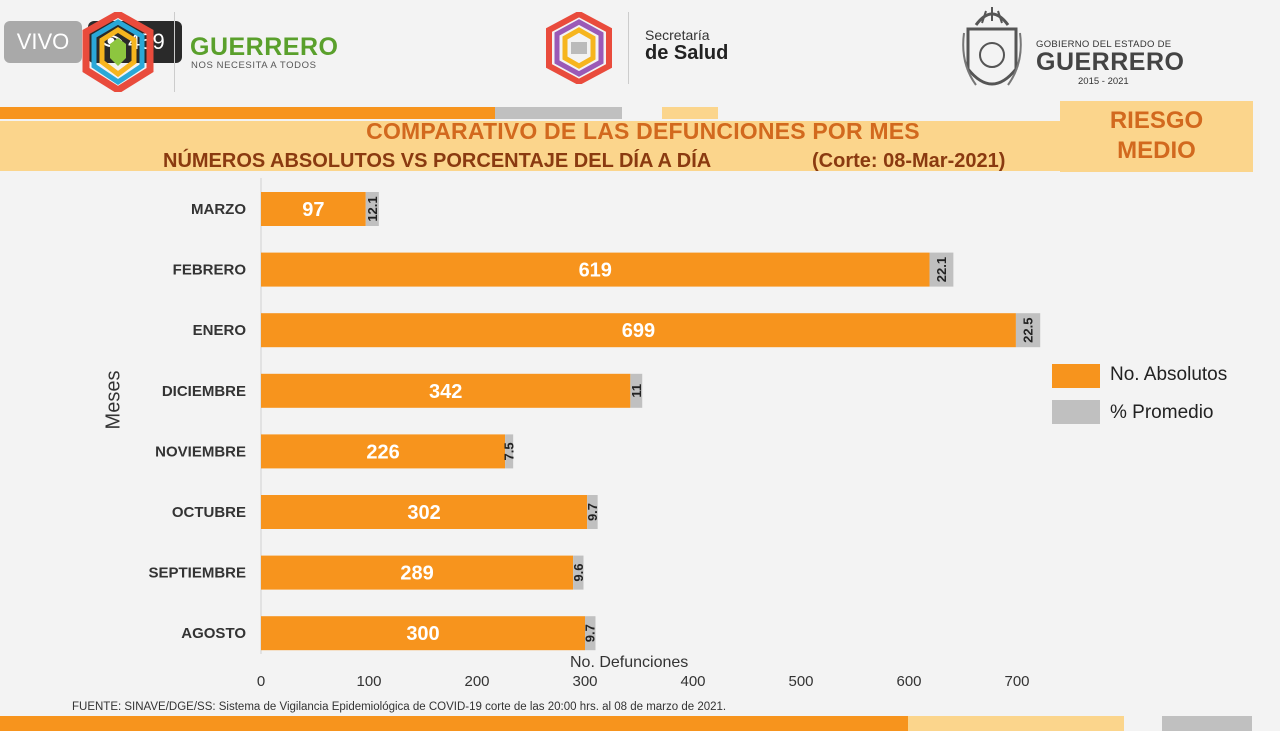 The image size is (1280, 731). What do you see at coordinates (800, 681) in the screenshot?
I see `x-tick-label: 500` at bounding box center [800, 681].